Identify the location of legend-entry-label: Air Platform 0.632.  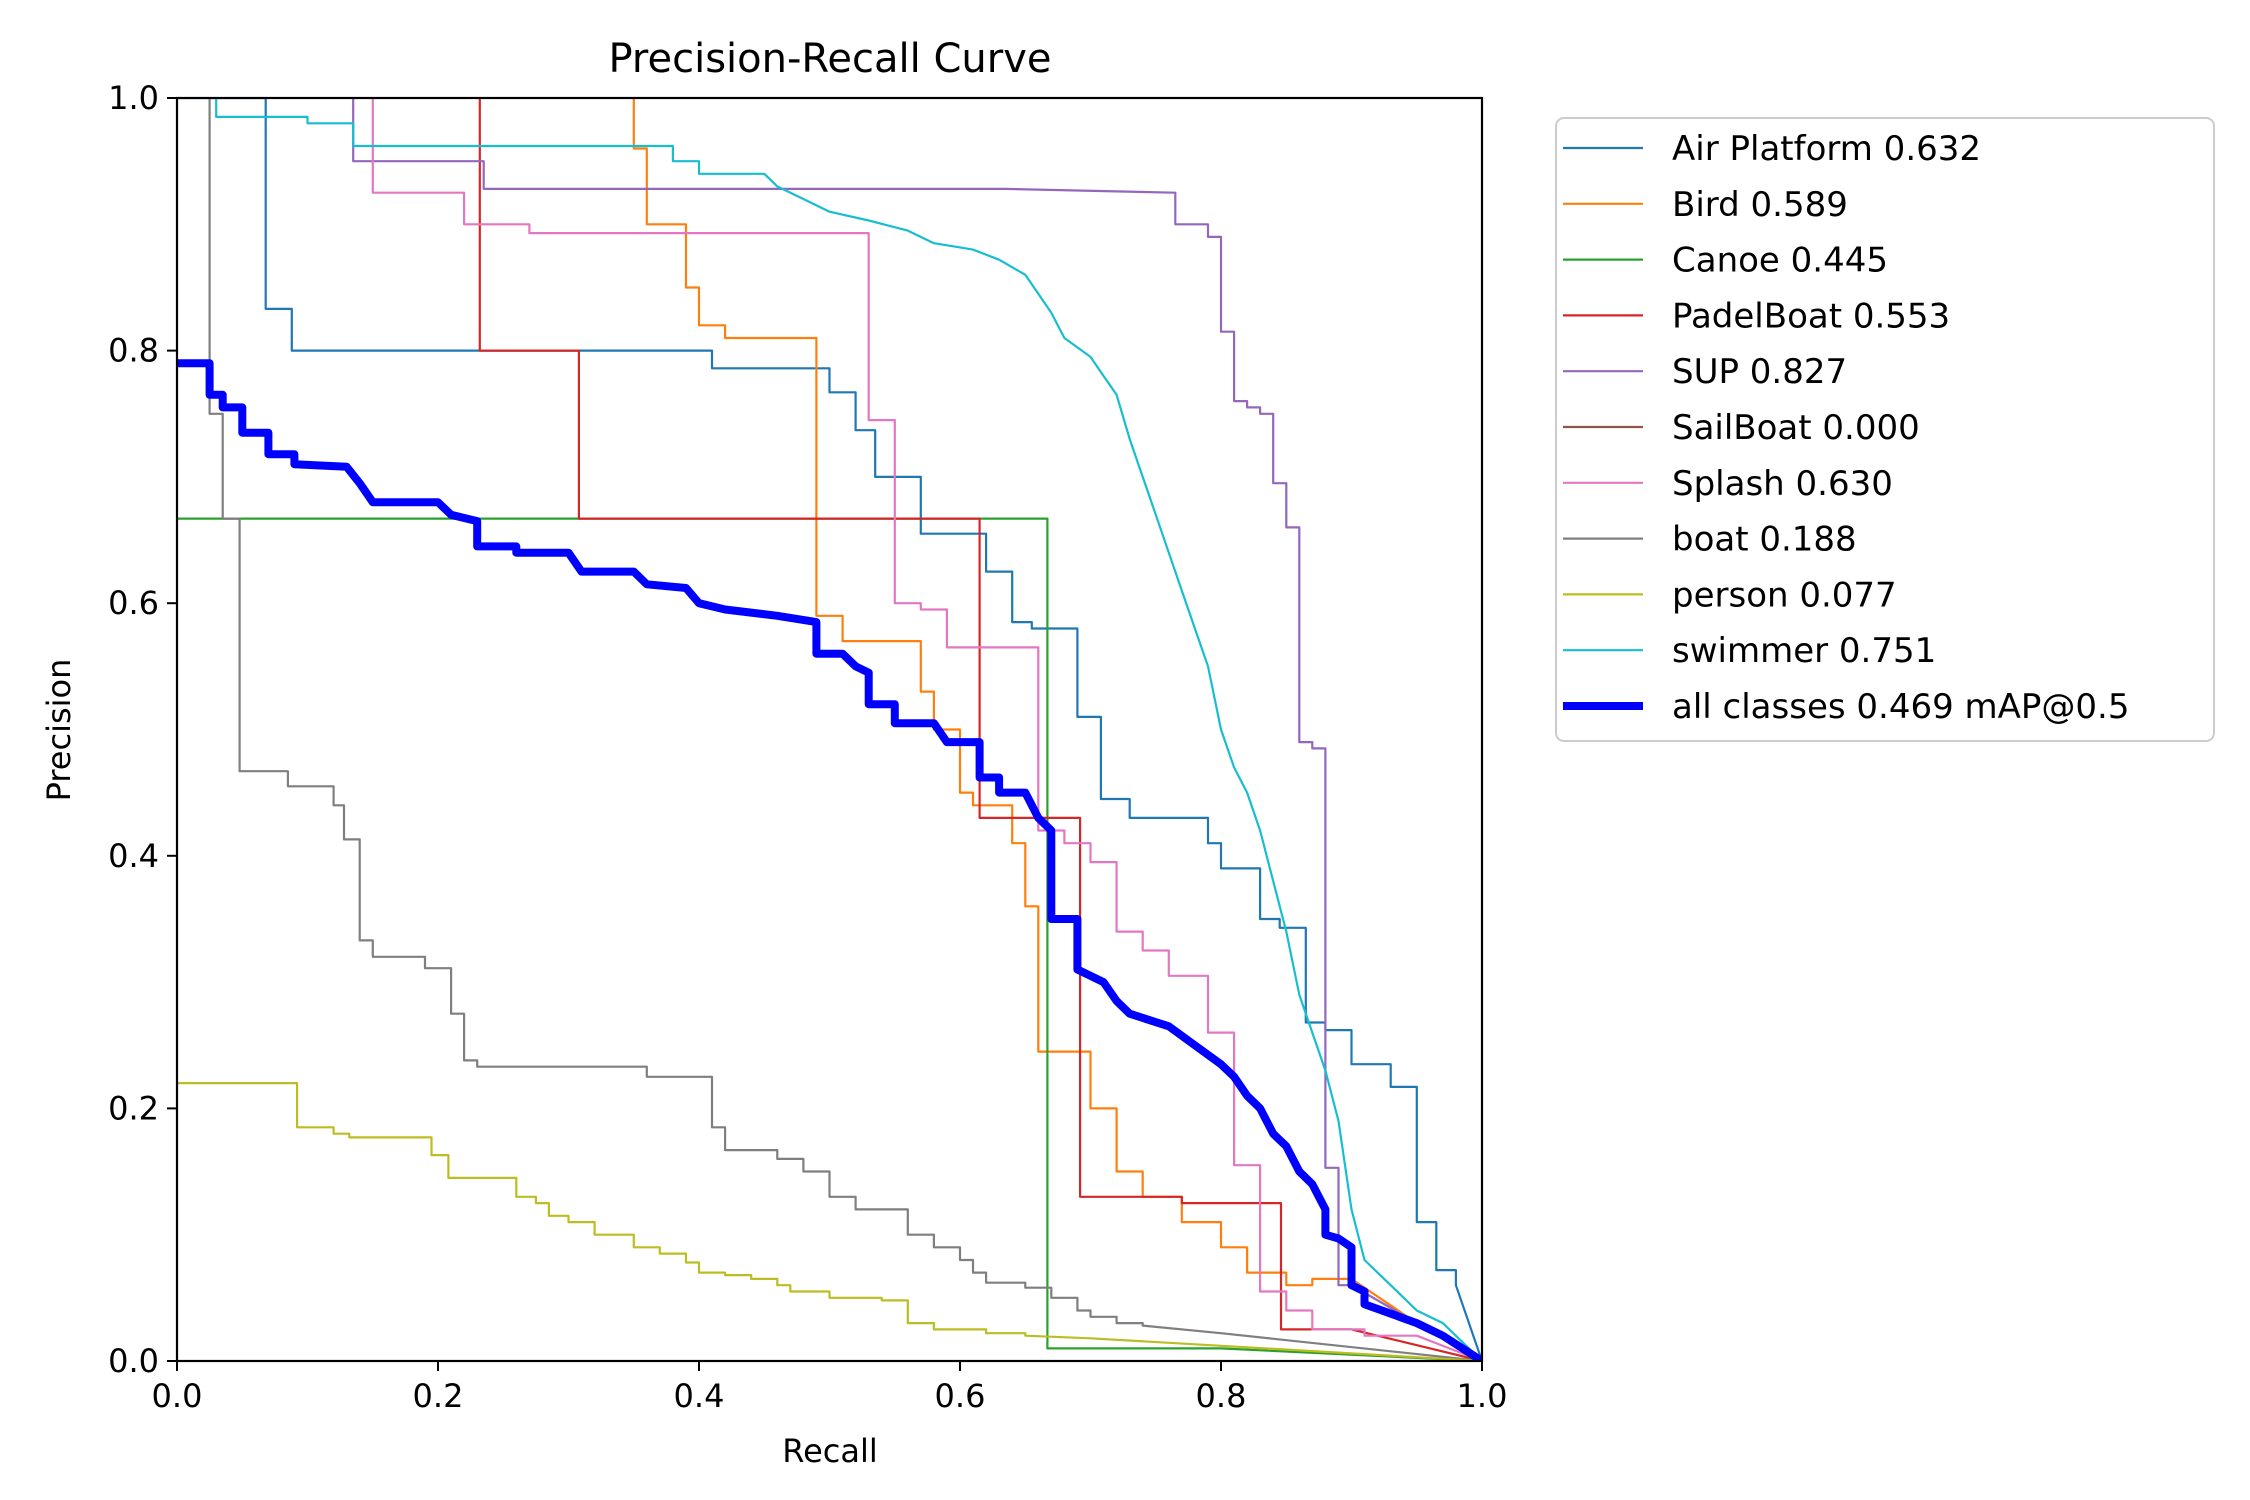
(1826, 149).